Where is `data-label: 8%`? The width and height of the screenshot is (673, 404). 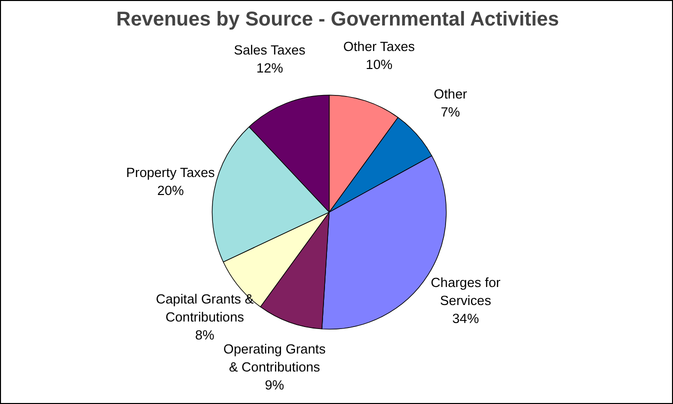 data-label: 8% is located at coordinates (205, 335).